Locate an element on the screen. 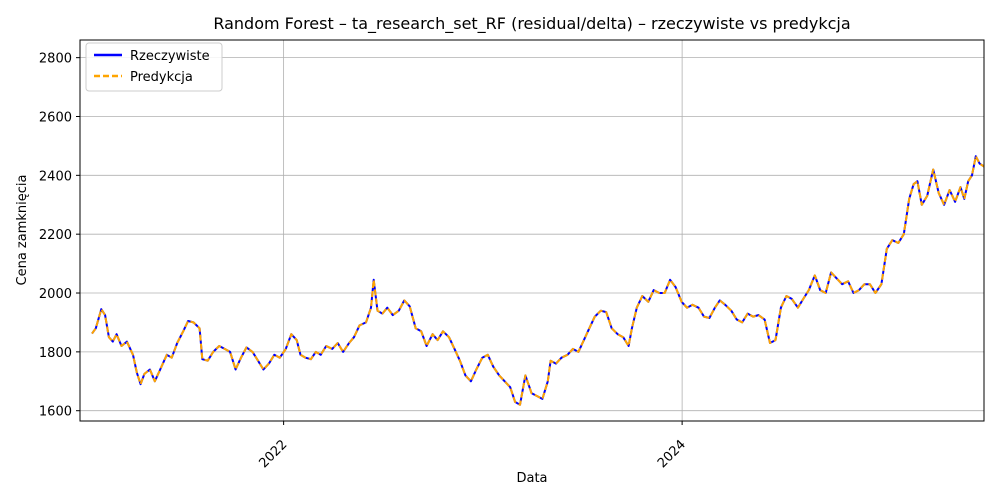  y-axis: 1600 1800 2000 2200 2400 2600 2800 is located at coordinates (59, 236).